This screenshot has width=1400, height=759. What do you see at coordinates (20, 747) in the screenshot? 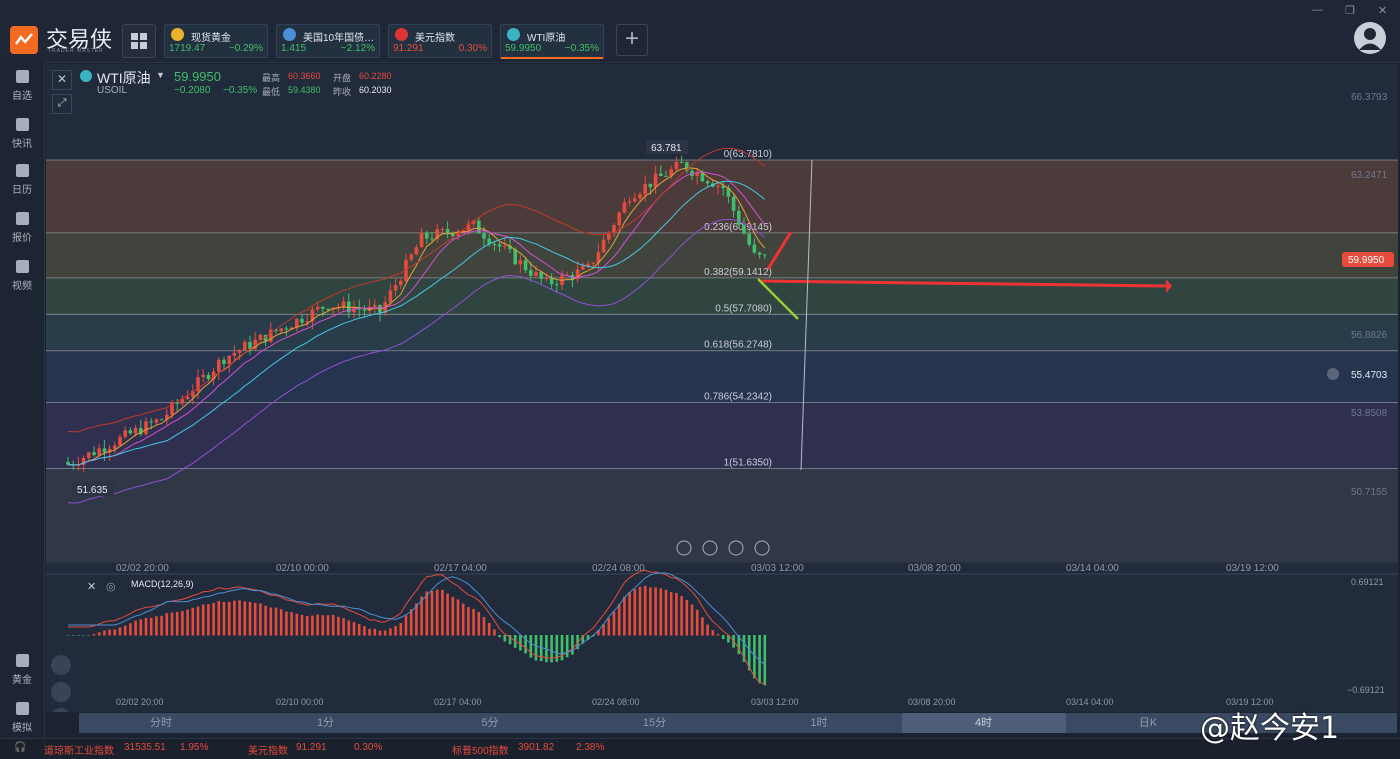
I see `headset-icon: 🎧` at bounding box center [20, 747].